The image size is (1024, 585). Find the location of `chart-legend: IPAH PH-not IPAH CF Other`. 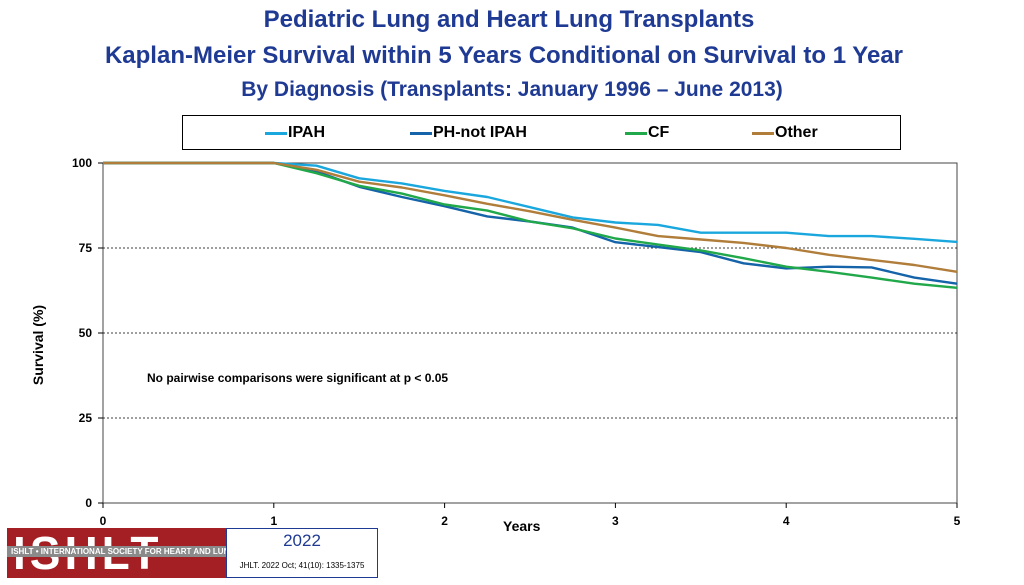

chart-legend: IPAH PH-not IPAH CF Other is located at coordinates (541, 132).